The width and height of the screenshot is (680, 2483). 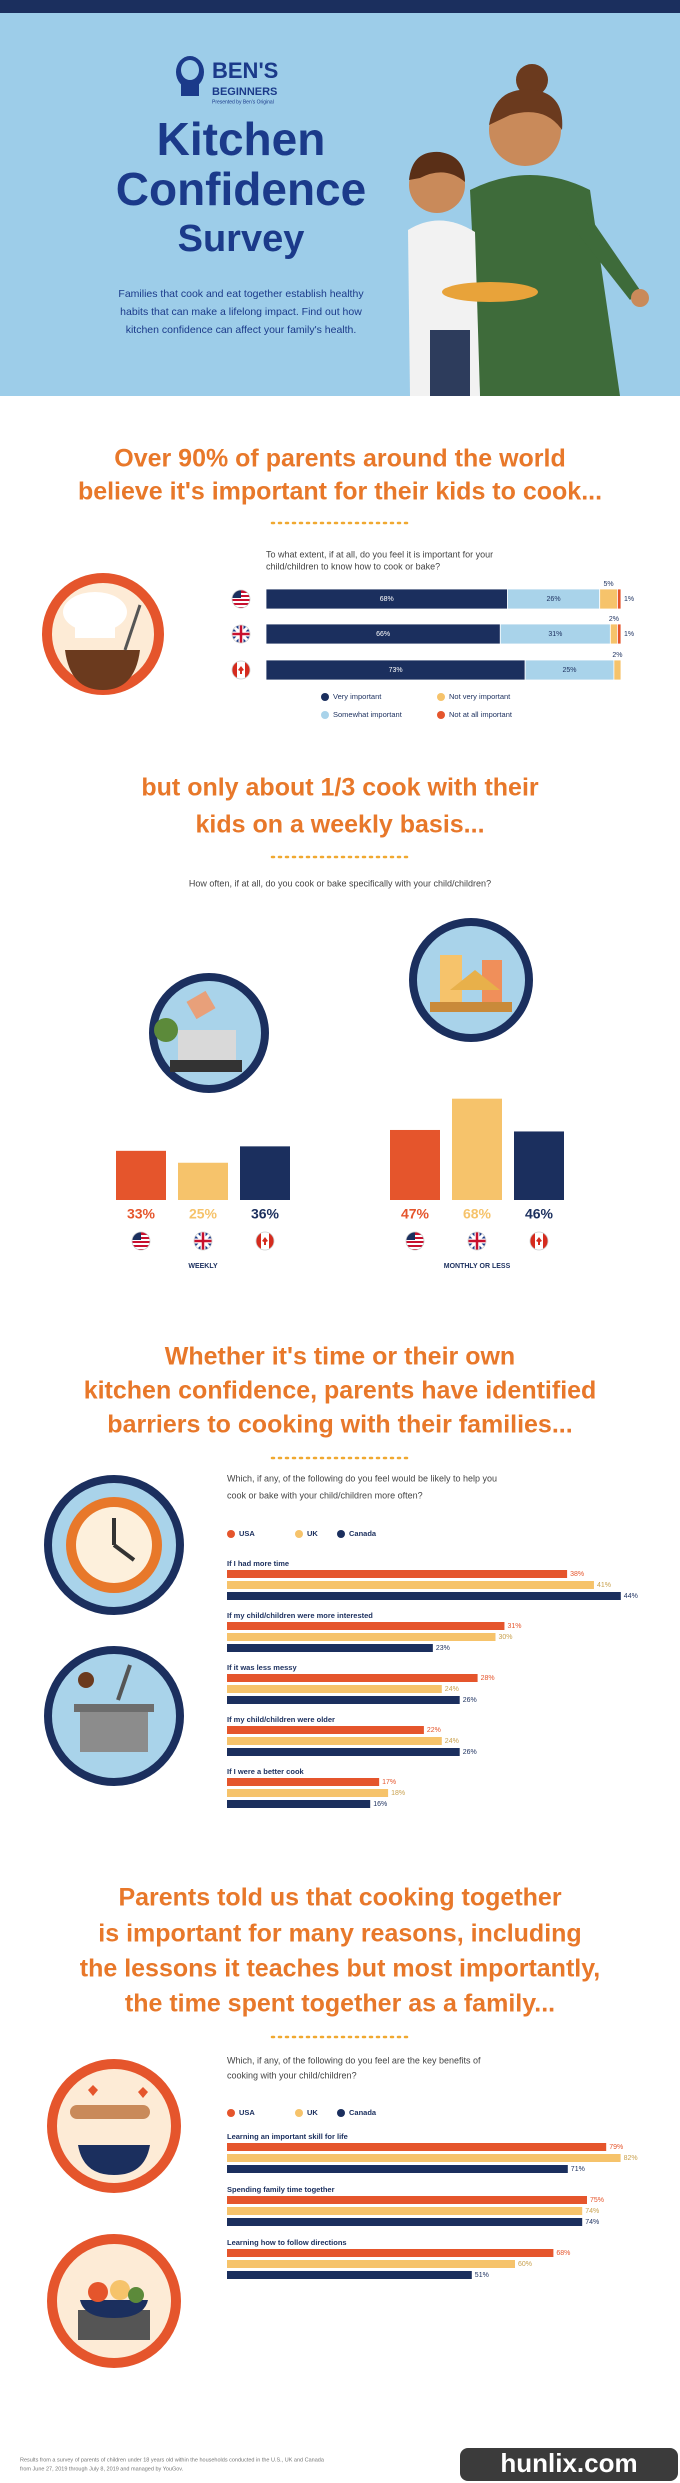 What do you see at coordinates (287, 2136) in the screenshot?
I see `category-label: Learning an important skill for life` at bounding box center [287, 2136].